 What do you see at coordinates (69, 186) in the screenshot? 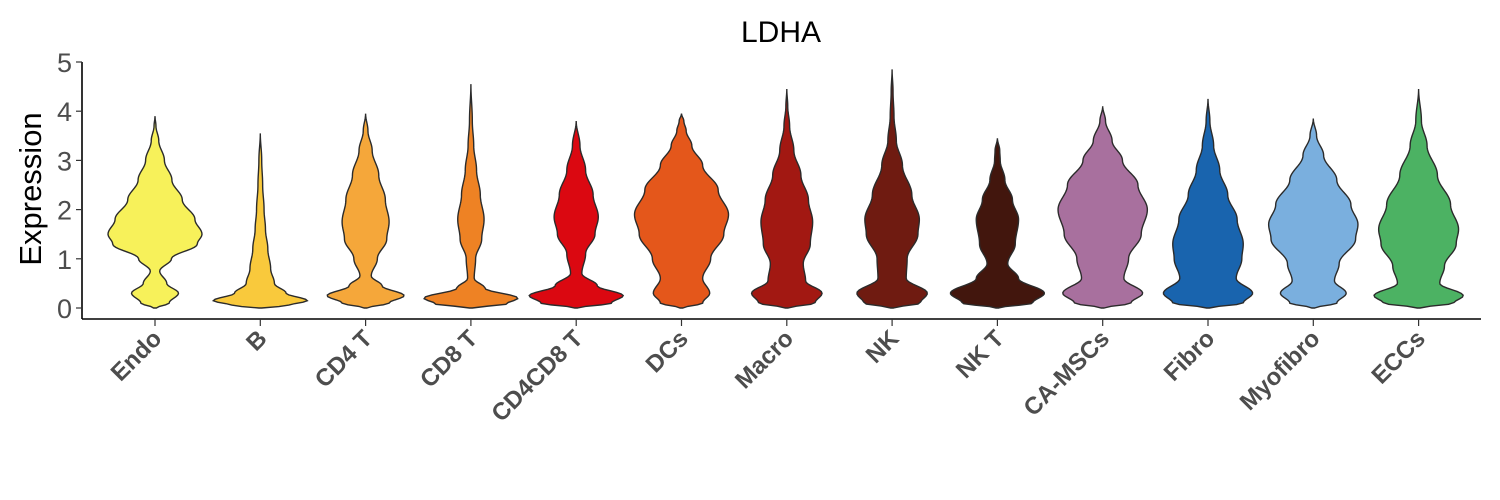
I see `y-ticks: 0 1 2 3 4 5` at bounding box center [69, 186].